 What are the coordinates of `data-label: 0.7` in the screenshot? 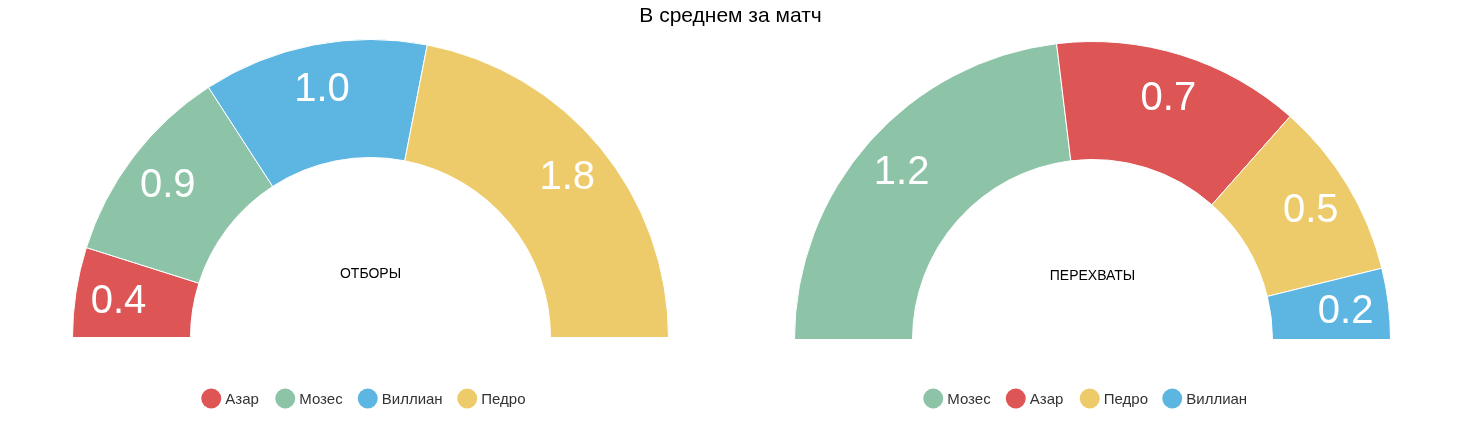 It's located at (1168, 96).